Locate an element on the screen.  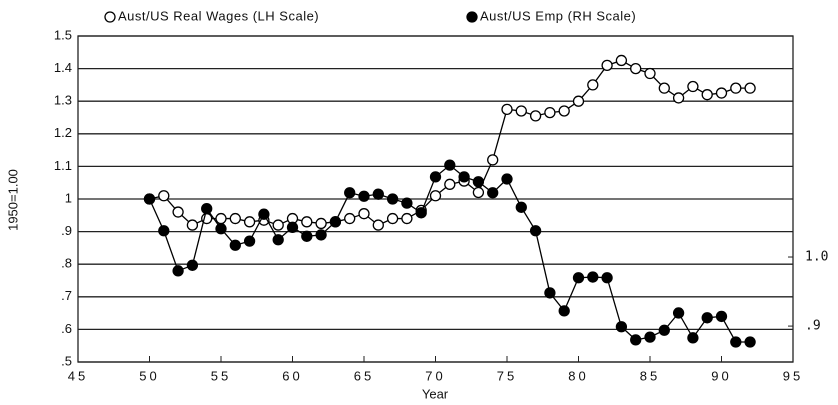
y-tick-label: 1.4 is located at coordinates (63, 67).